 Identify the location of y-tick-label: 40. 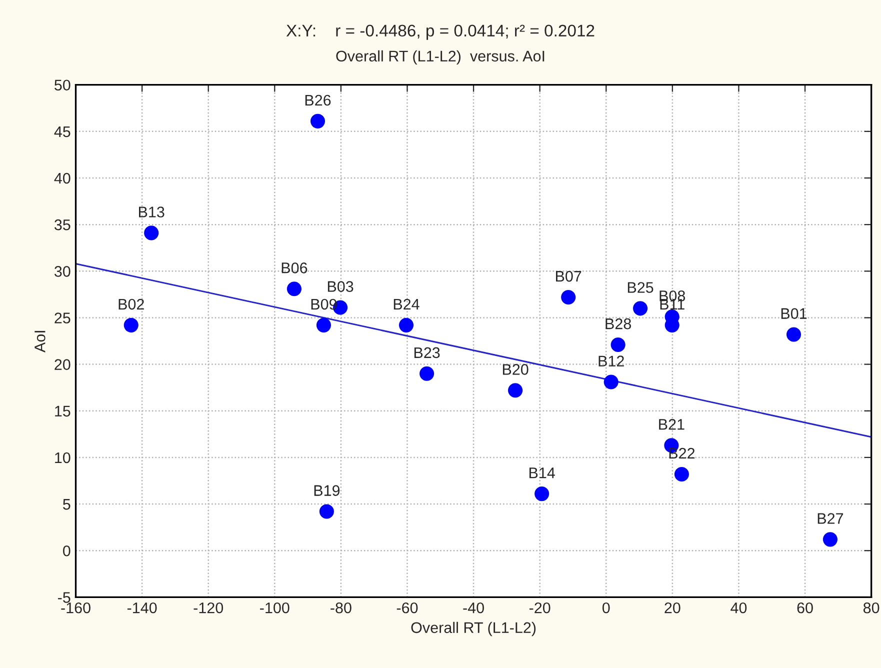
(62, 178).